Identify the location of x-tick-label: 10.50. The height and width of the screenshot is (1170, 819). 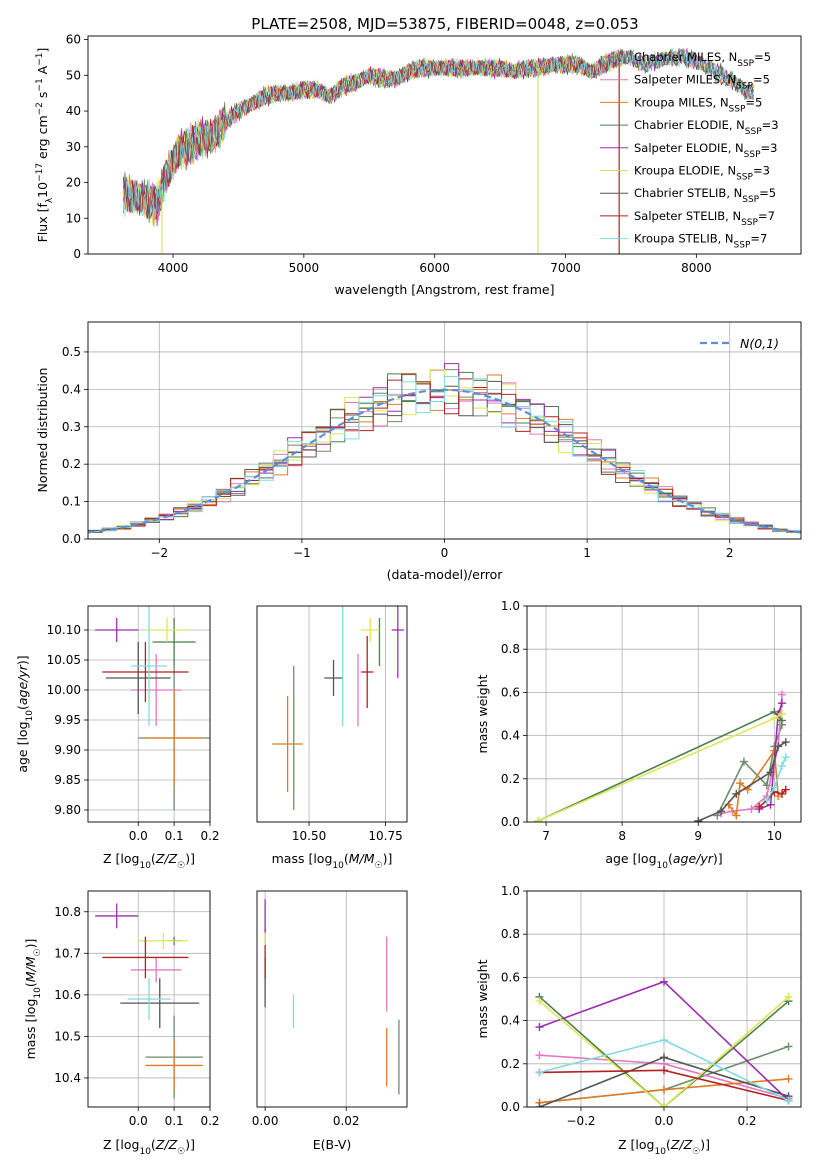
(309, 836).